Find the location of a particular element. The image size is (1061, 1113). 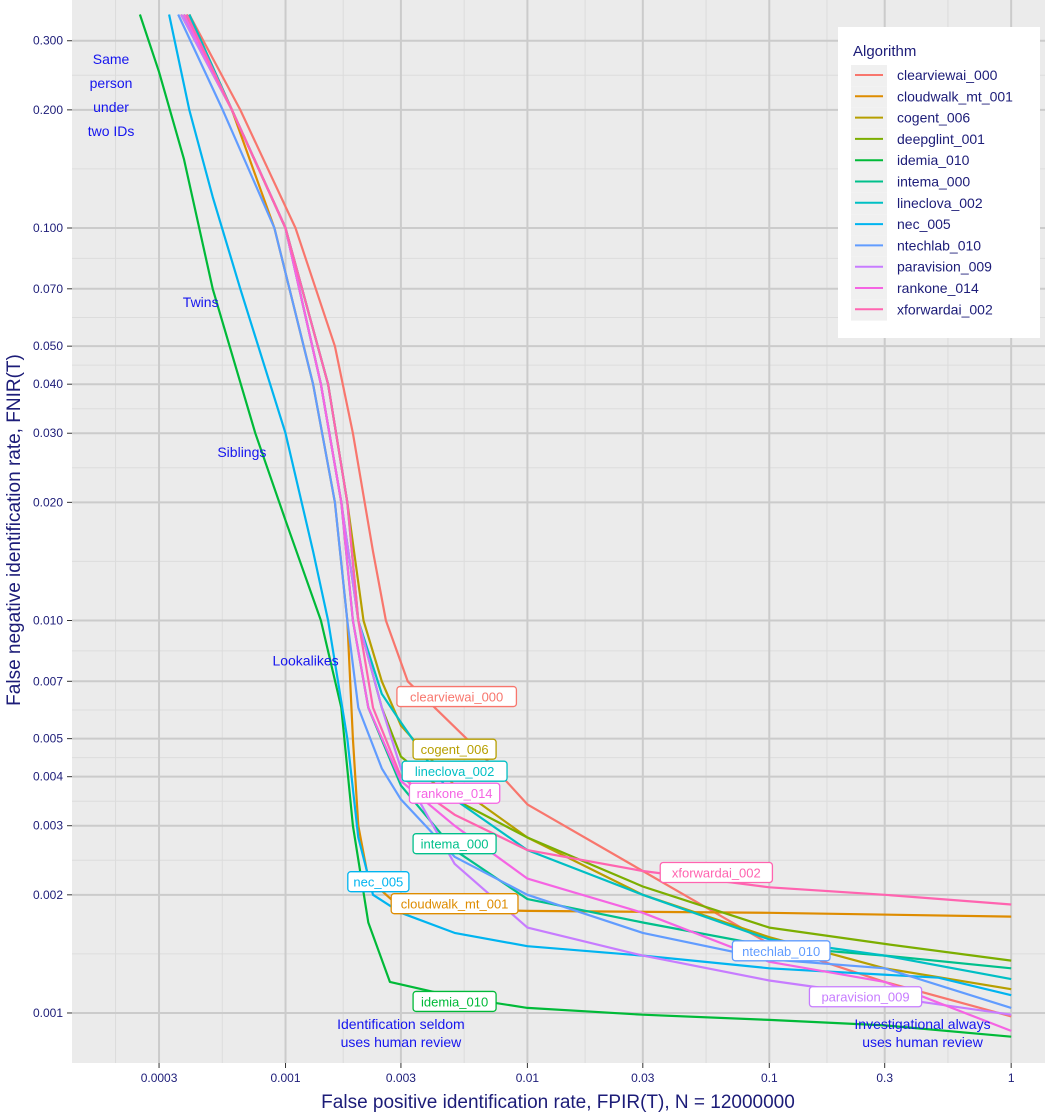

y-tick-label: 0.020 is located at coordinates (48, 502).